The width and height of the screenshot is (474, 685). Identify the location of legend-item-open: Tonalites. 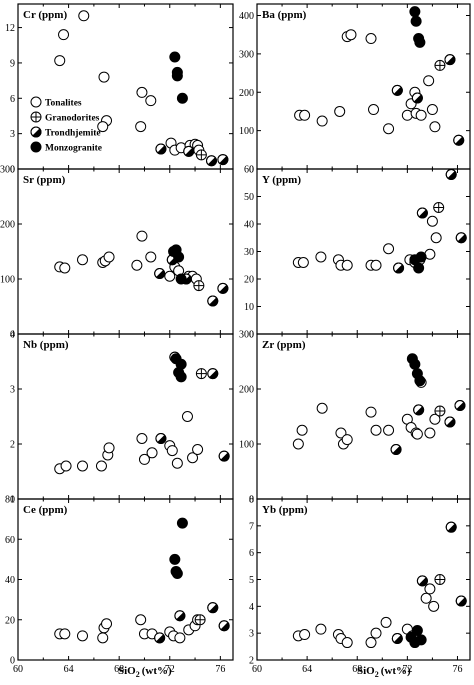
(56, 102).